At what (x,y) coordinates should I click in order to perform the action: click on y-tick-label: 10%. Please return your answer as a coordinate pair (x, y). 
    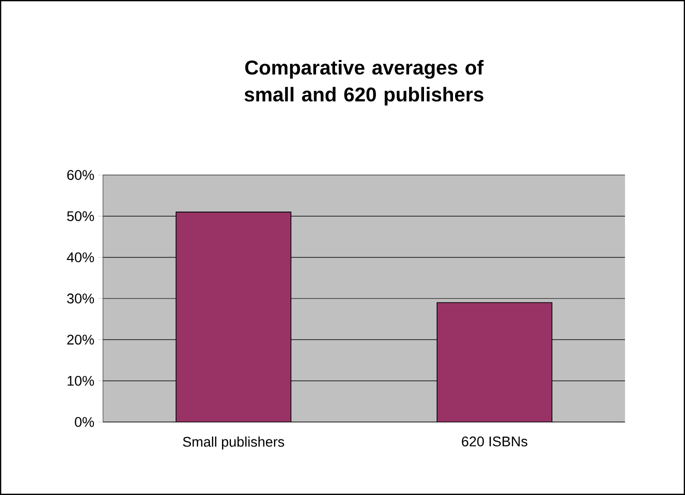
    Looking at the image, I should click on (81, 381).